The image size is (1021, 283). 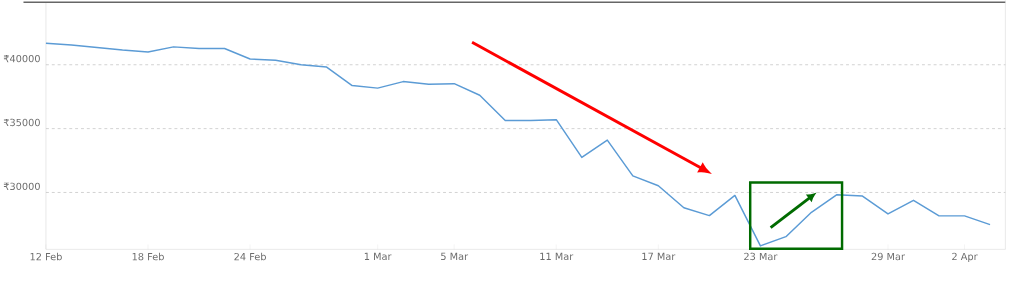 I want to click on y-tick-label: ₹40000, so click(x=21, y=59).